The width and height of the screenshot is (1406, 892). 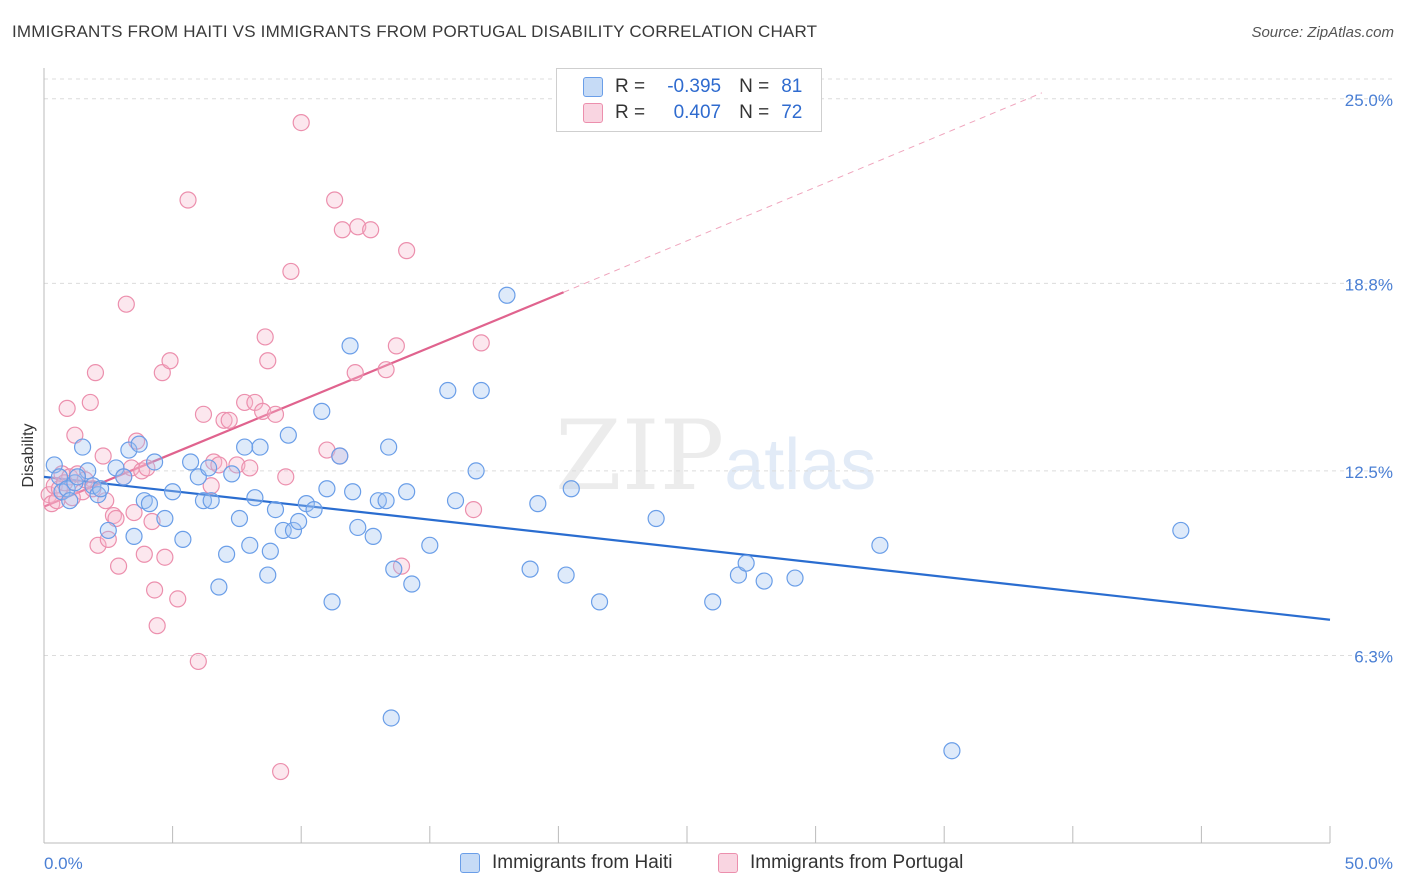 I want to click on y-tick-label: 12.5%, so click(x=1369, y=472).